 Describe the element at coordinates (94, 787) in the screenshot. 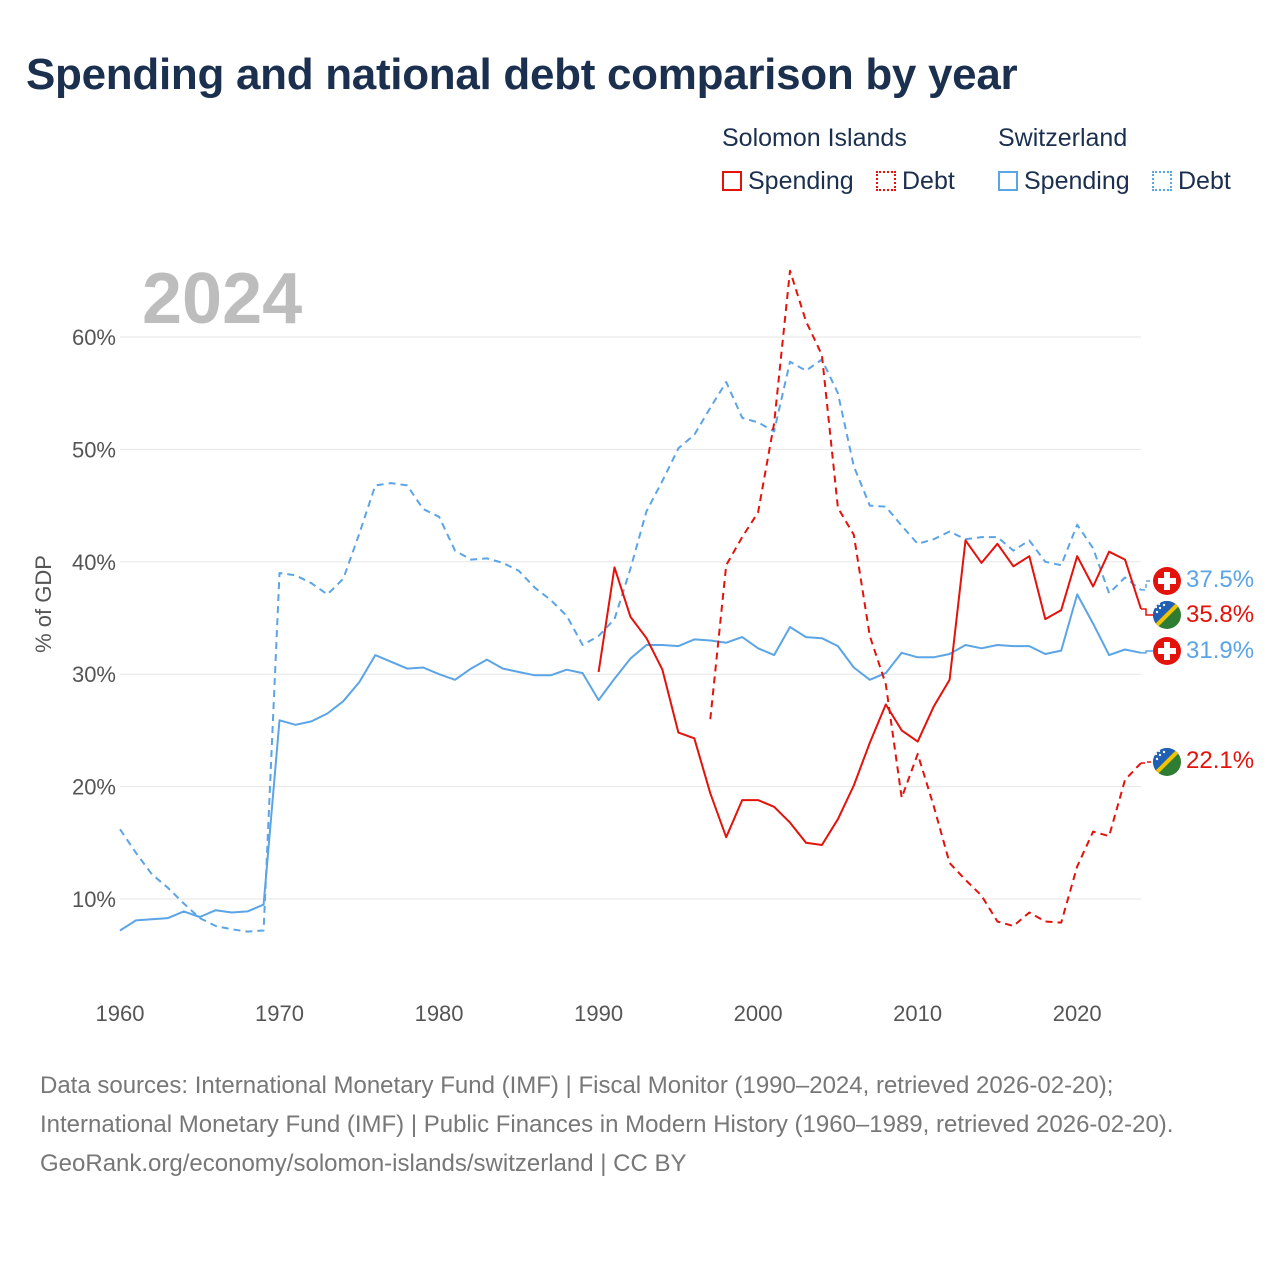

I see `y-tick-label: 20%` at that location.